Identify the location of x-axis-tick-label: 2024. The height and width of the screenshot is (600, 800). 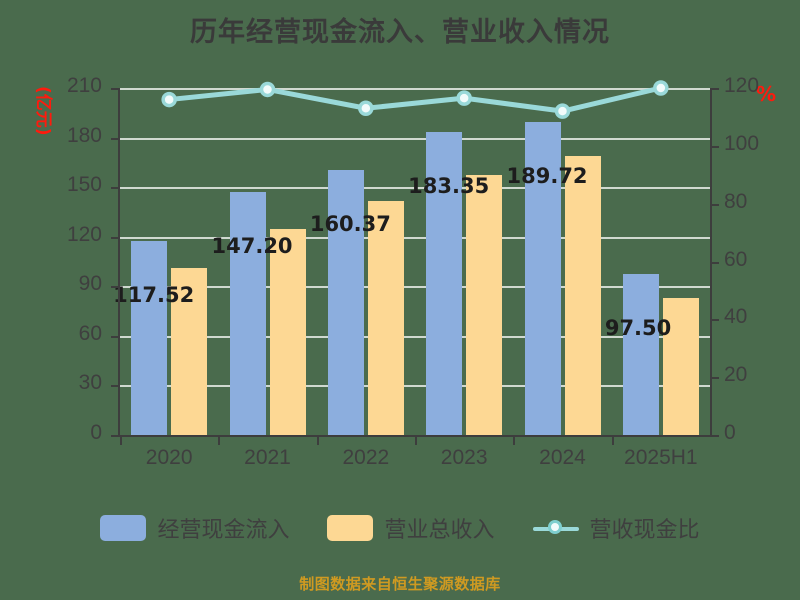
(562, 457).